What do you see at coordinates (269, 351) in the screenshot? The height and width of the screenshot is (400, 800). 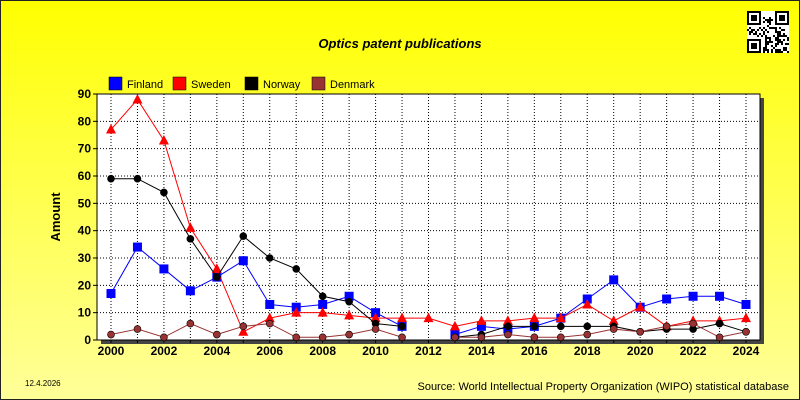 I see `x-tick-label: 2006` at bounding box center [269, 351].